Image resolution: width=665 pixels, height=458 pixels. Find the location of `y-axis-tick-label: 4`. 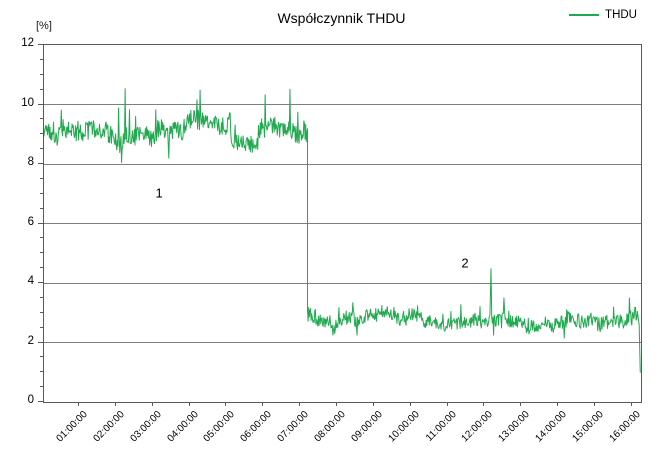

y-axis-tick-label: 4 is located at coordinates (30, 281).